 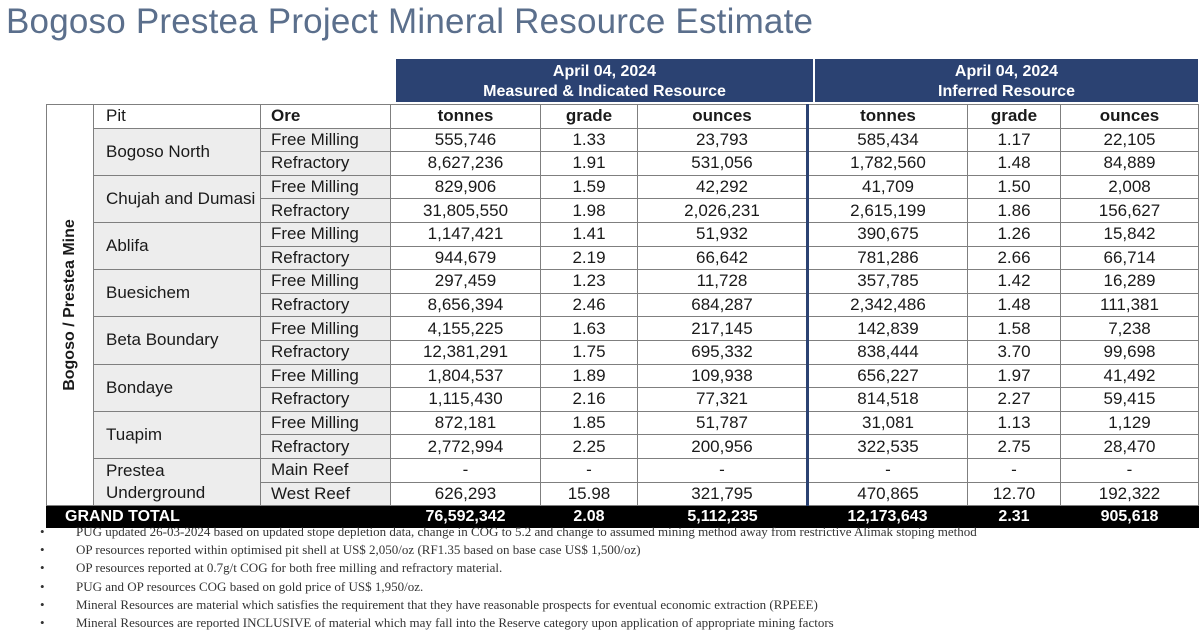 I want to click on mi-ounces: 217,145, so click(x=722, y=328).